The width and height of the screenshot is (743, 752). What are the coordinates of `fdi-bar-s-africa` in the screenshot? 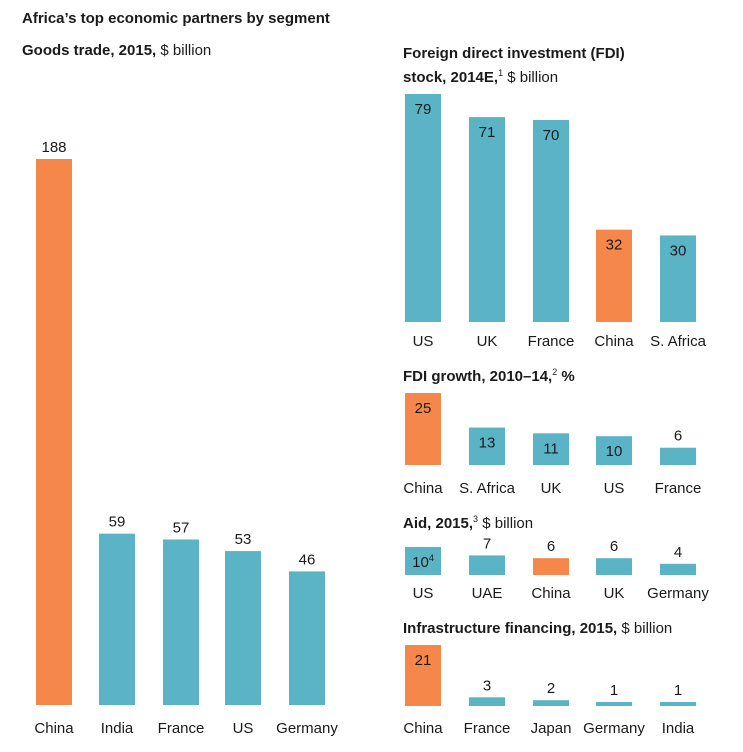 It's located at (678, 278).